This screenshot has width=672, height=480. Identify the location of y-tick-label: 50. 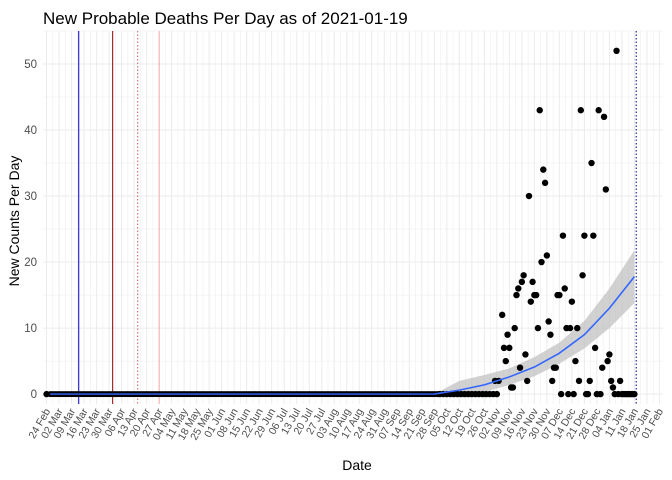
(30, 65).